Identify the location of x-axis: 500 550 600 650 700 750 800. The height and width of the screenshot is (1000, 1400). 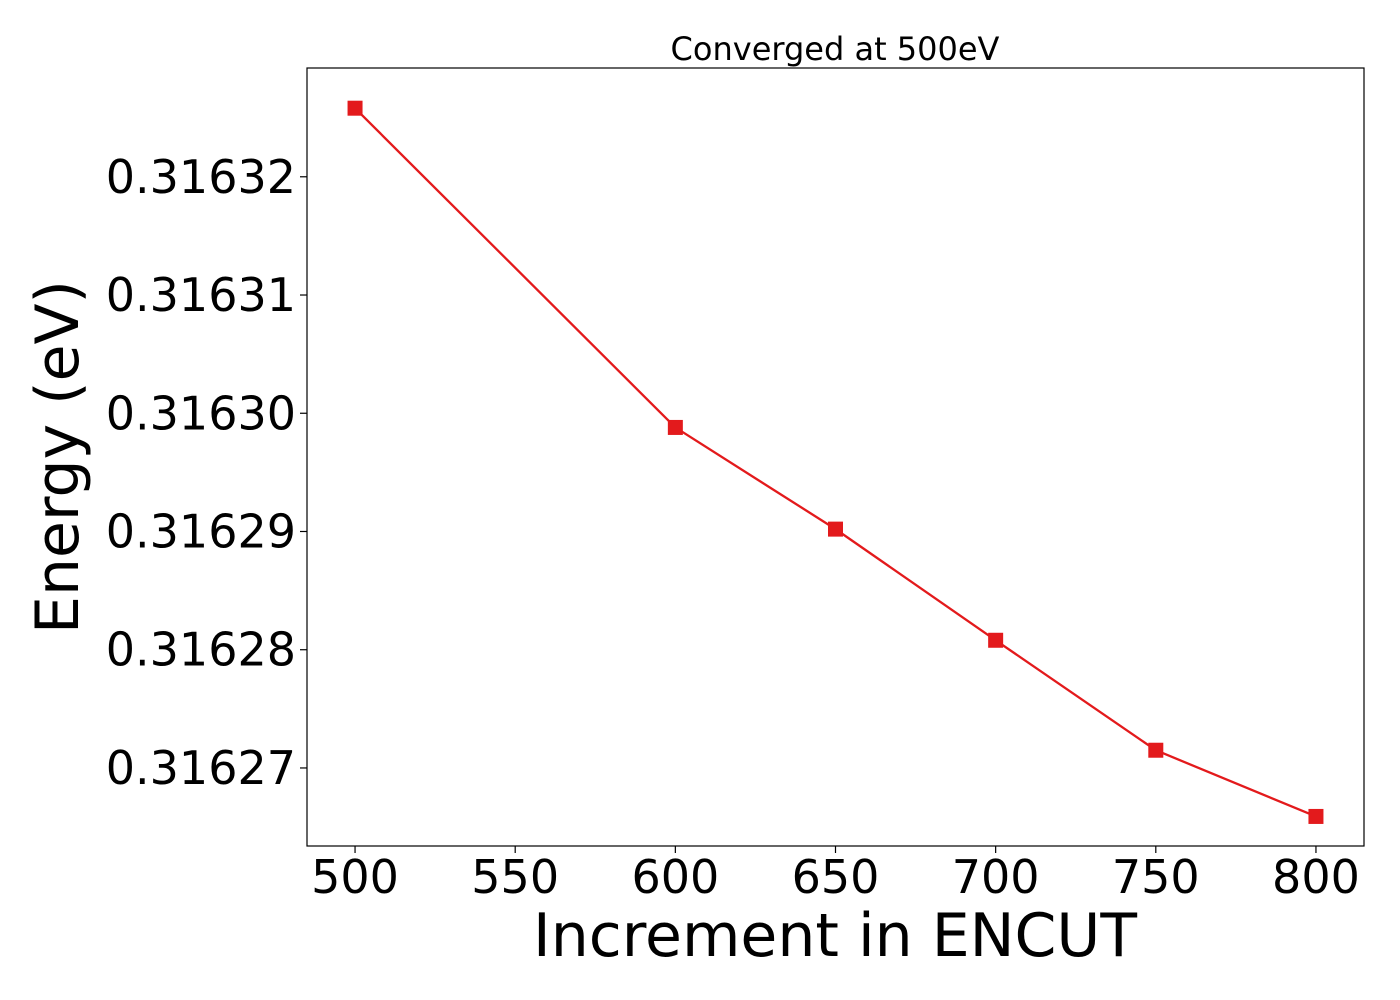
(835, 875).